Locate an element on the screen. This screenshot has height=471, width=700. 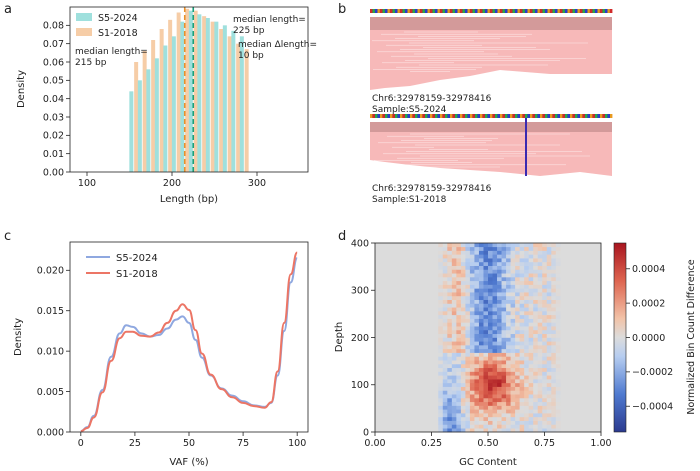
region-label-s1: Chr6:32978159-32978416 is located at coordinates (432, 189).